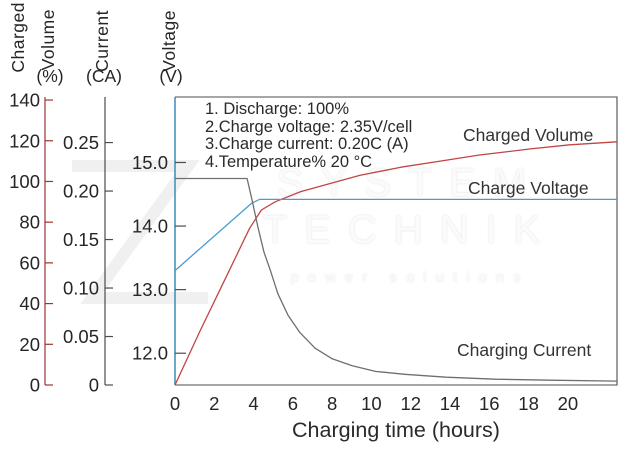 The width and height of the screenshot is (628, 457). I want to click on axis-unit-percent: (%), so click(50, 76).